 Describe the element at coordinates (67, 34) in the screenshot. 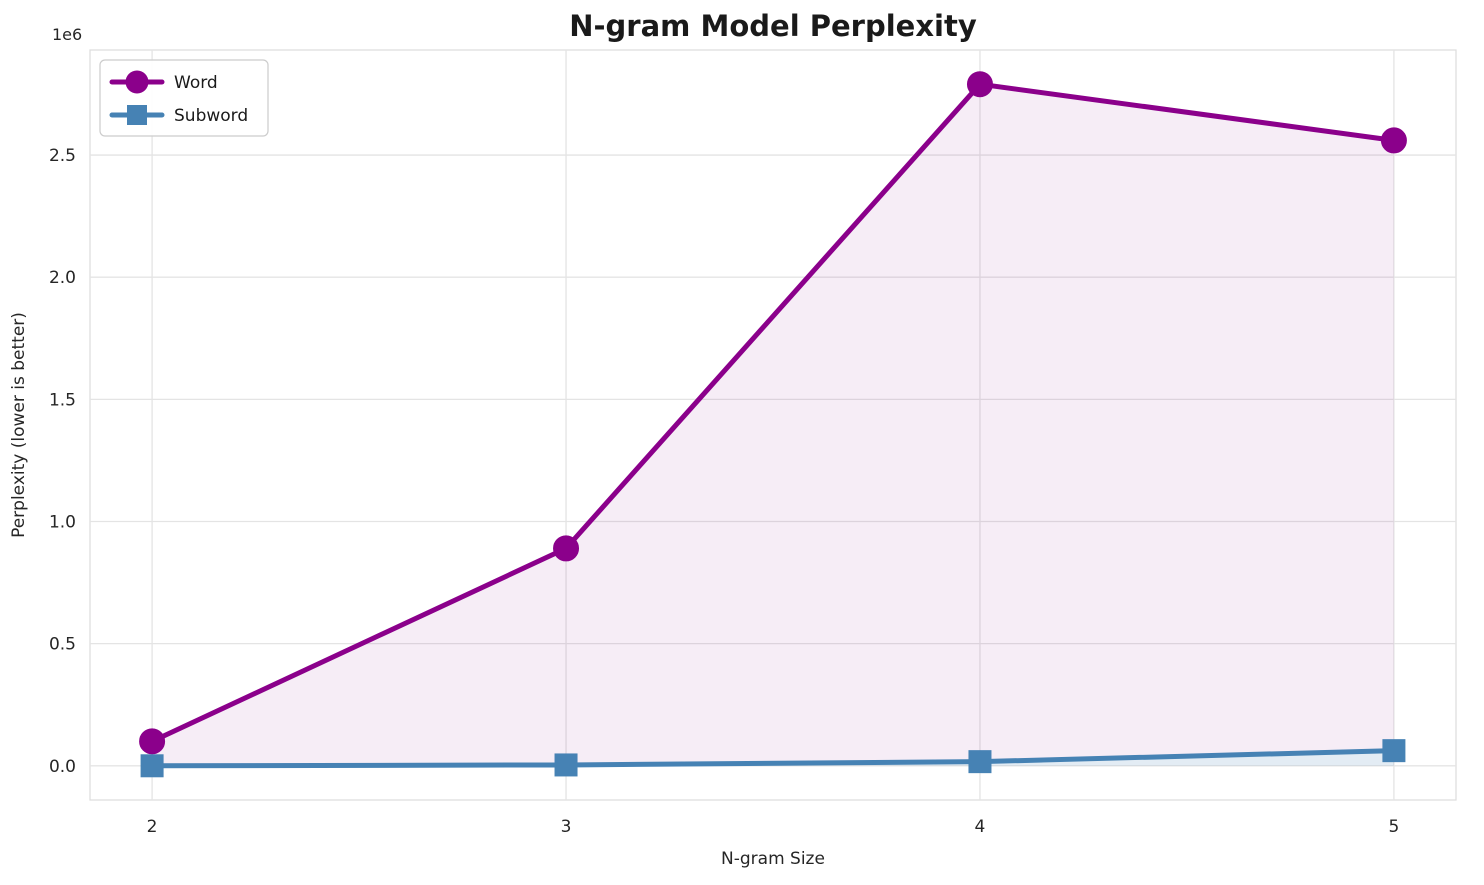

I see `y-axis-offset-text: 1e6` at that location.